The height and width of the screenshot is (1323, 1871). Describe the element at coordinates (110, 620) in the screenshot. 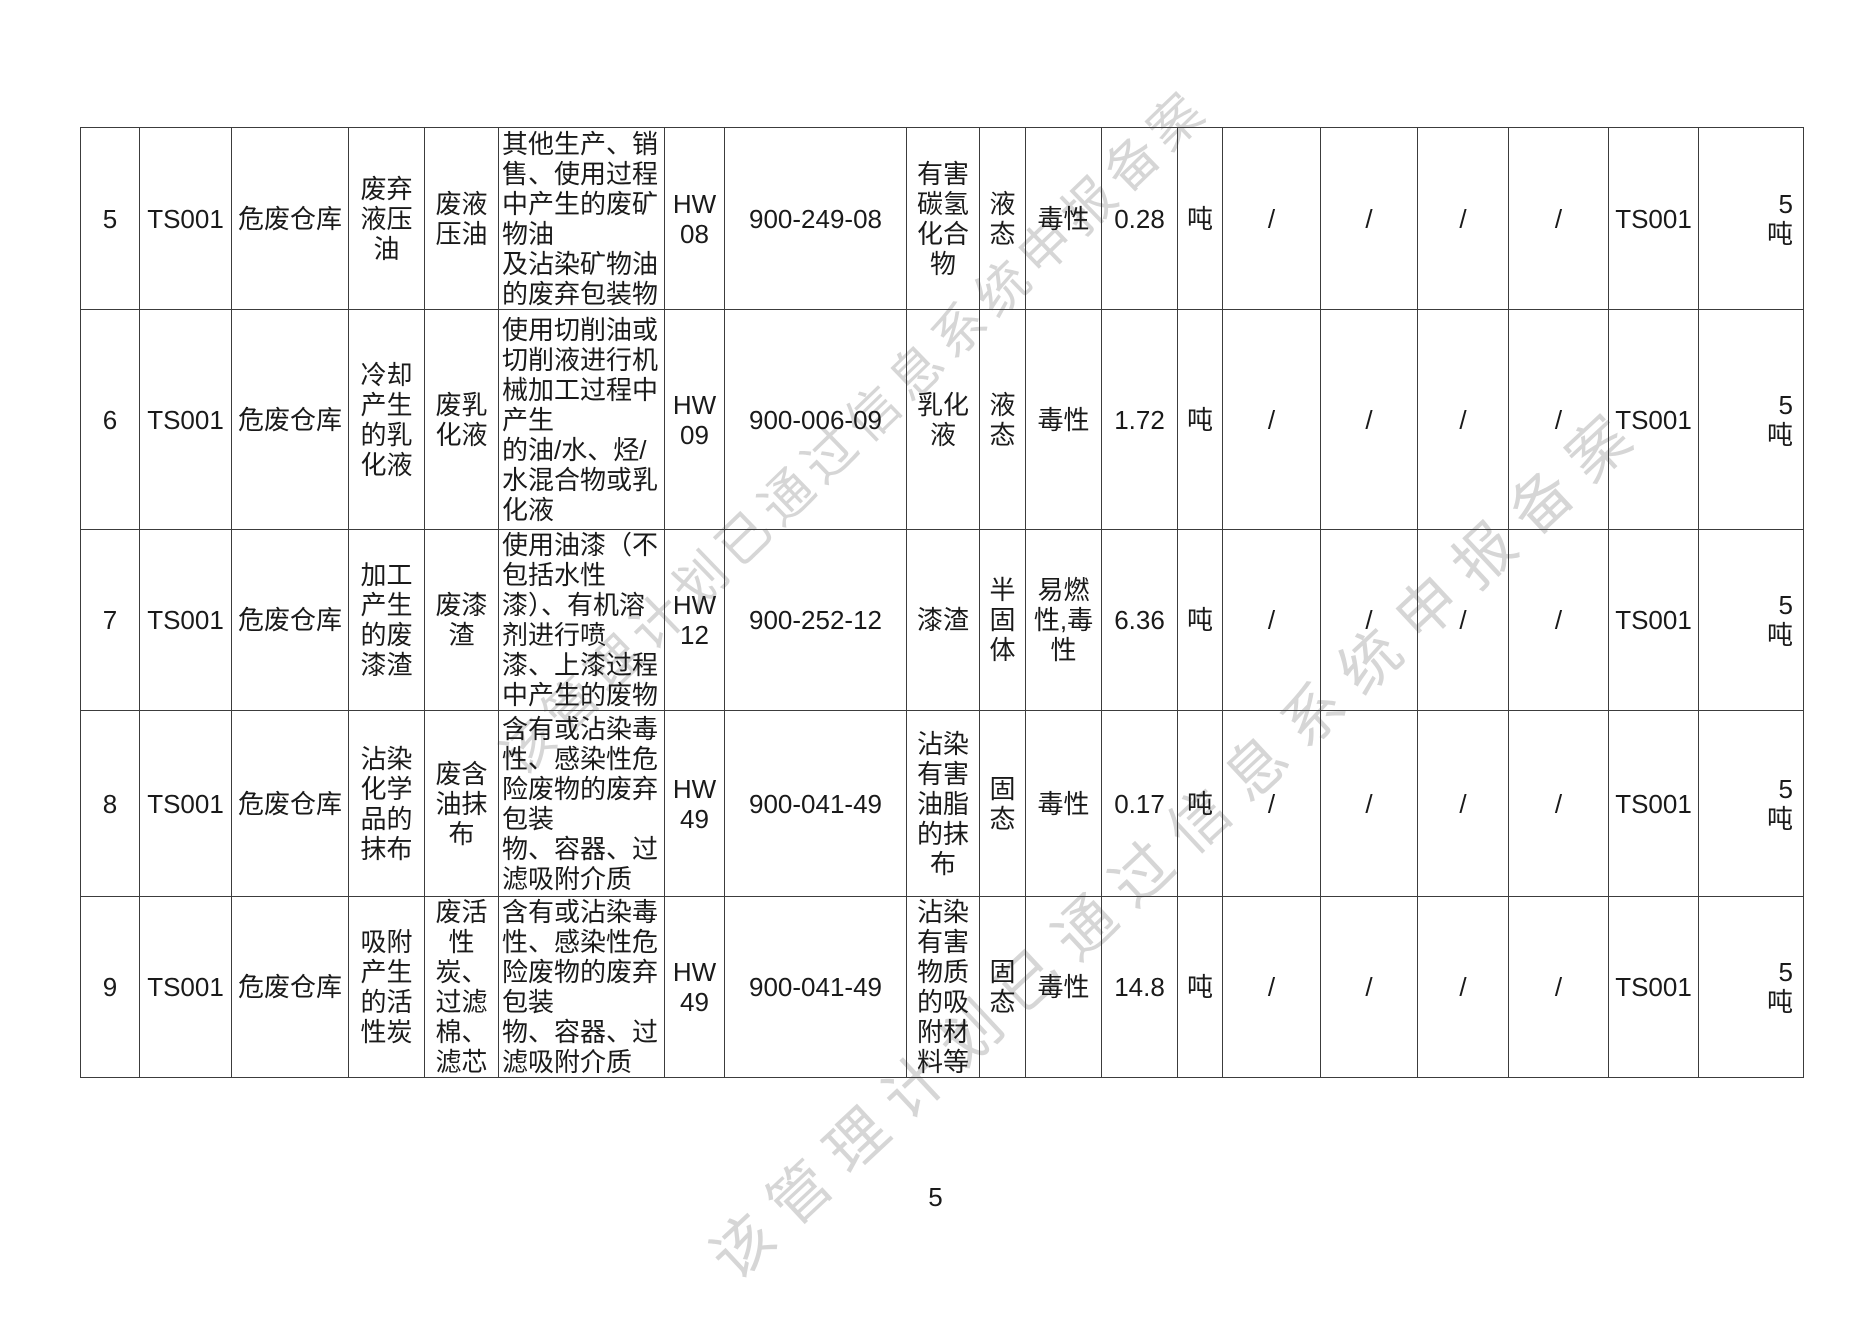

I see `cell-row-number: 7` at that location.